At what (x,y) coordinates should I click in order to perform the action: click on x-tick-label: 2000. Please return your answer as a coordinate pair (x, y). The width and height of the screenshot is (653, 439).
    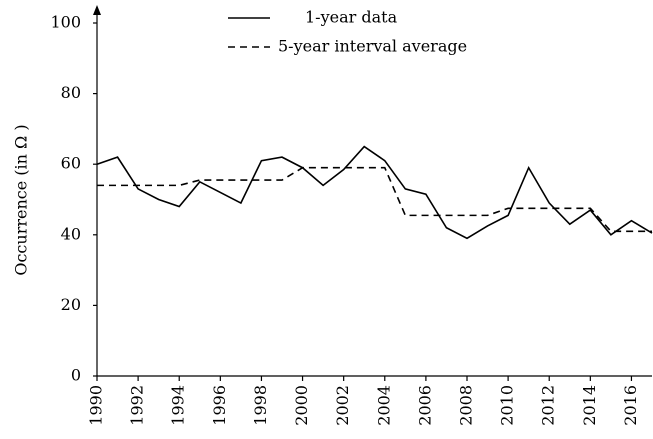
    Looking at the image, I should click on (301, 405).